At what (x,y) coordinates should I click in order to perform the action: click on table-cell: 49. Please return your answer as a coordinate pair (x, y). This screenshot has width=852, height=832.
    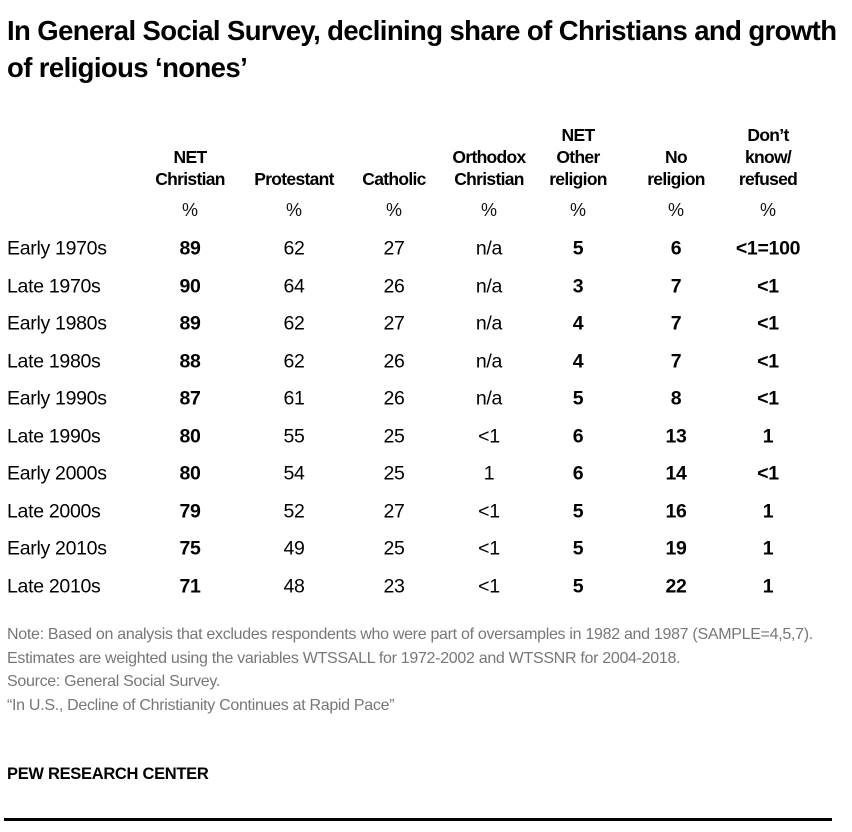
    Looking at the image, I should click on (294, 548).